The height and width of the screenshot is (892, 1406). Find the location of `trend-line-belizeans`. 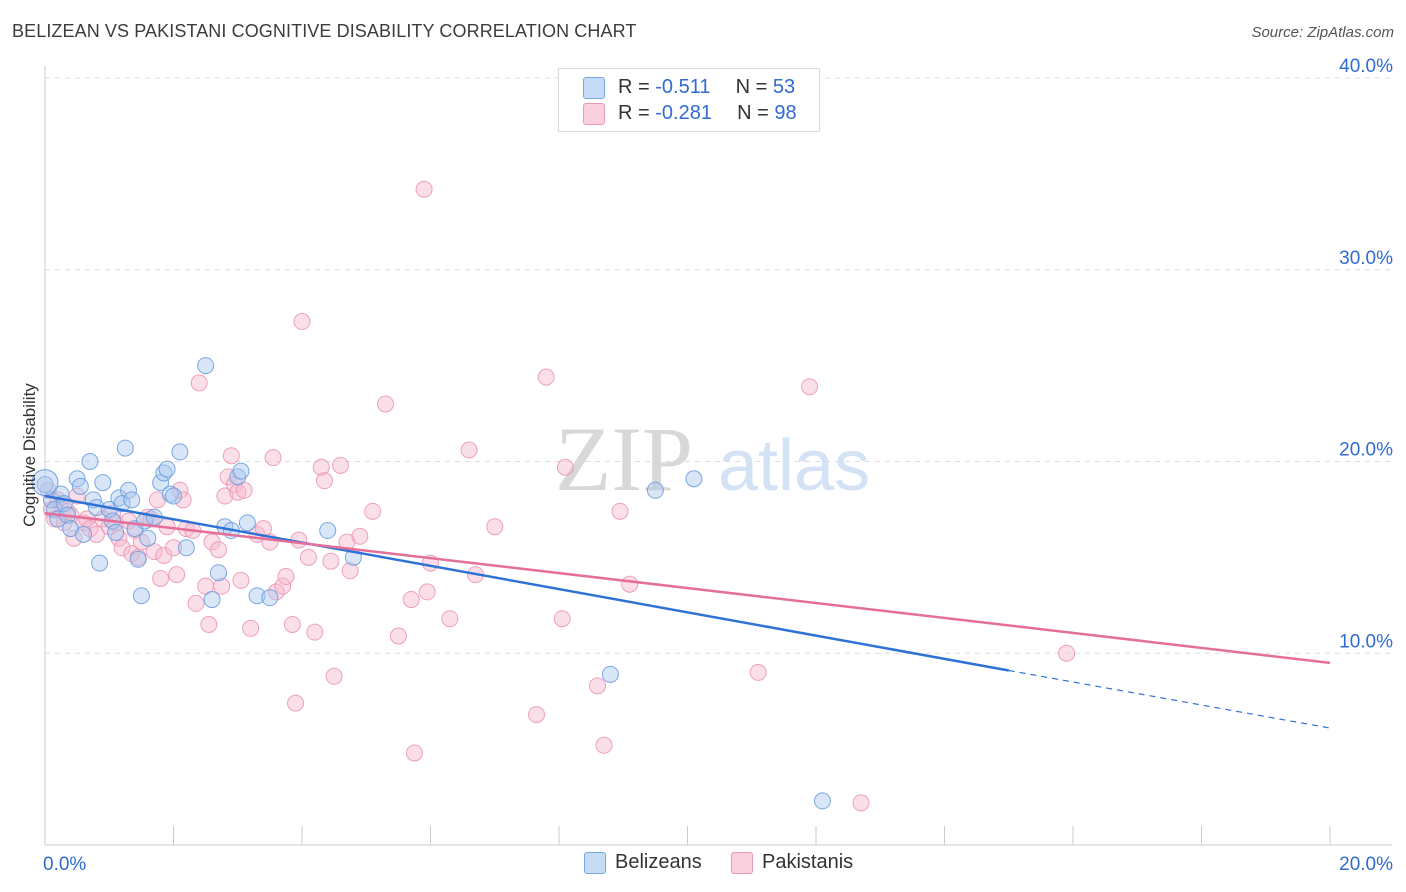

trend-line-belizeans is located at coordinates (526, 583).